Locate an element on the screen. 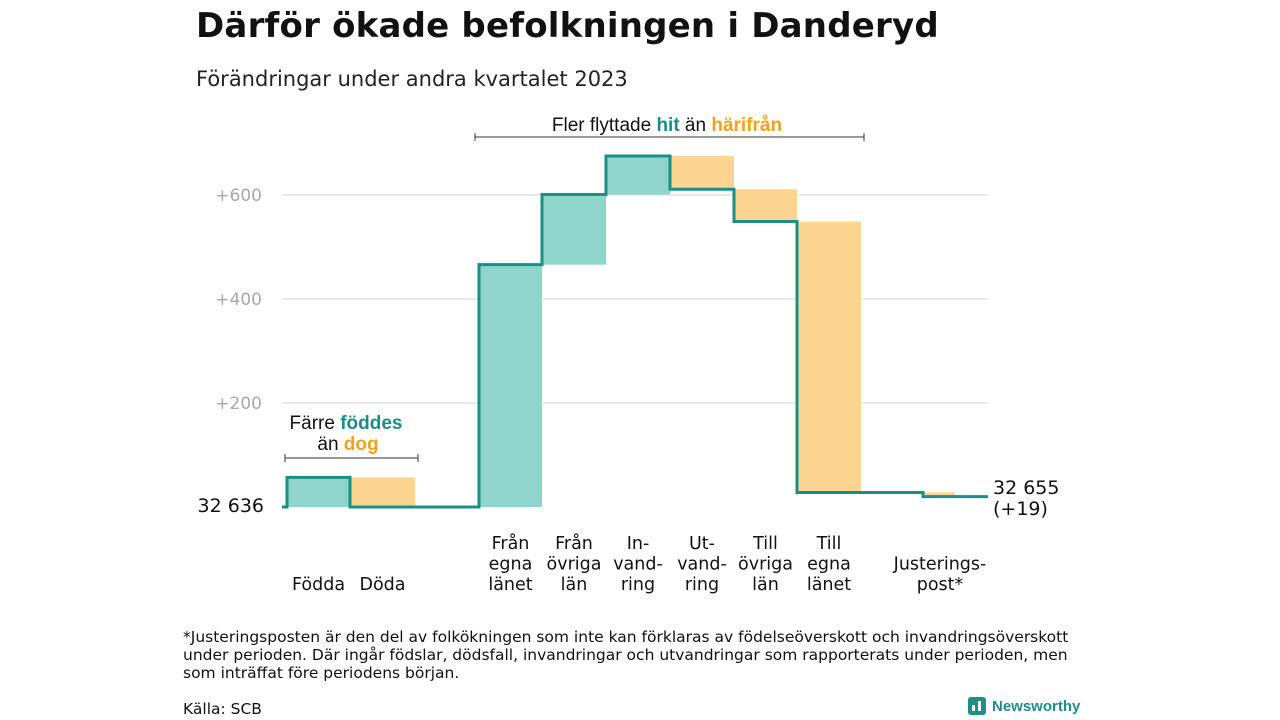 This screenshot has width=1280, height=720. annotation-births-line2: än dog is located at coordinates (347, 444).